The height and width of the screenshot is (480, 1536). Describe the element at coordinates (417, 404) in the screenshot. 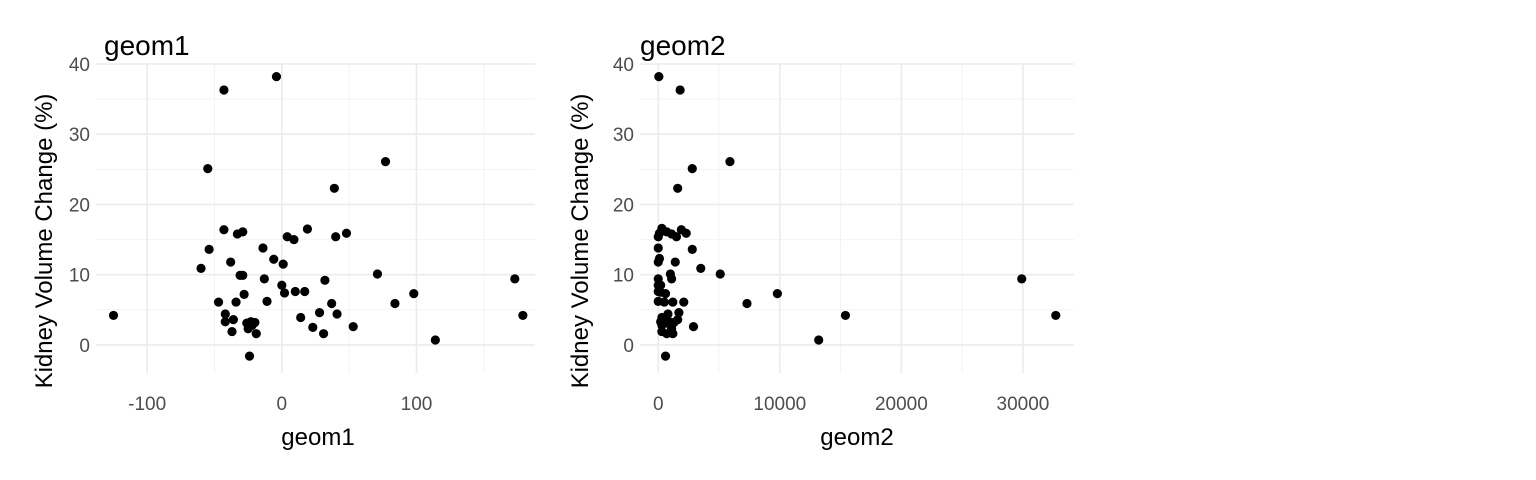

I see `x-tick-label: 100` at that location.